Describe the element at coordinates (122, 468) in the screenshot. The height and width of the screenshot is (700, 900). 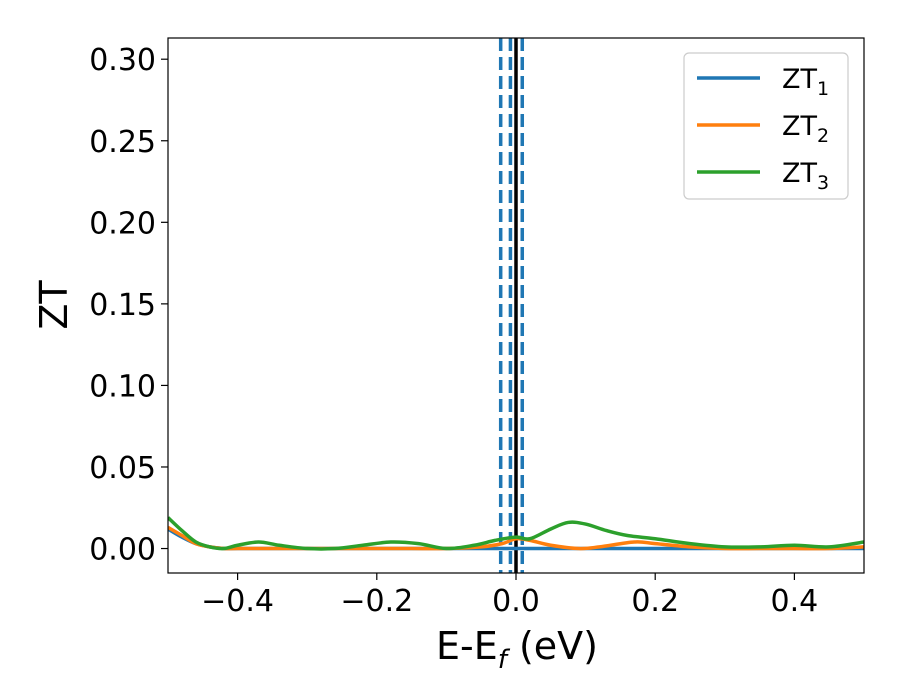
I see `y-tick-label: 0.05` at that location.